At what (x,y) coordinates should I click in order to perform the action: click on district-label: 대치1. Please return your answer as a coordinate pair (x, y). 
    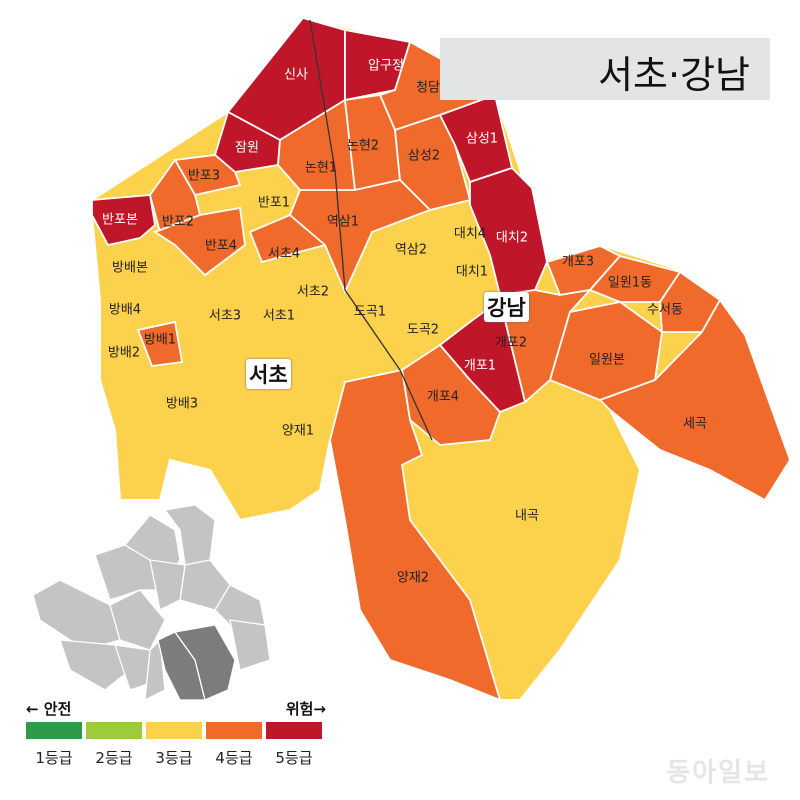
    Looking at the image, I should click on (472, 272).